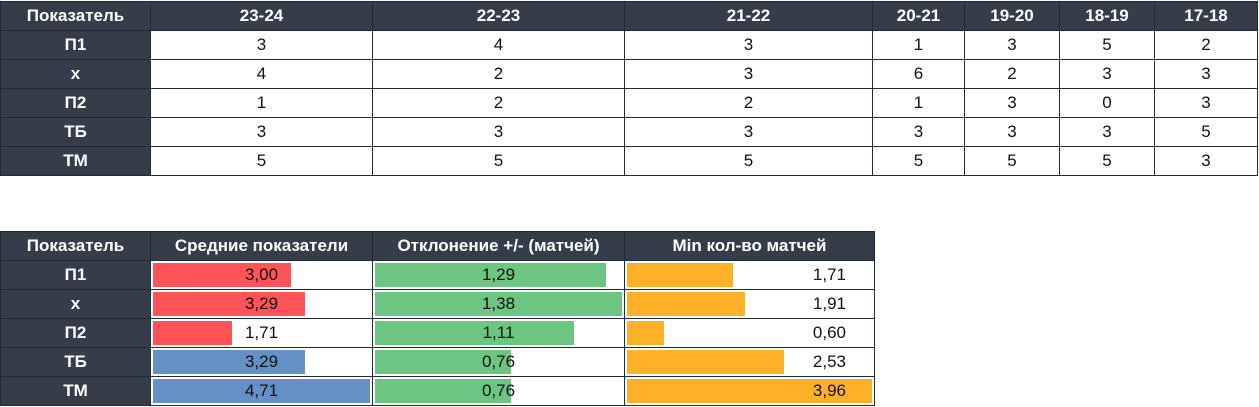 The image size is (1259, 407). Describe the element at coordinates (918, 16) in the screenshot. I see `header-season: 20-21` at that location.